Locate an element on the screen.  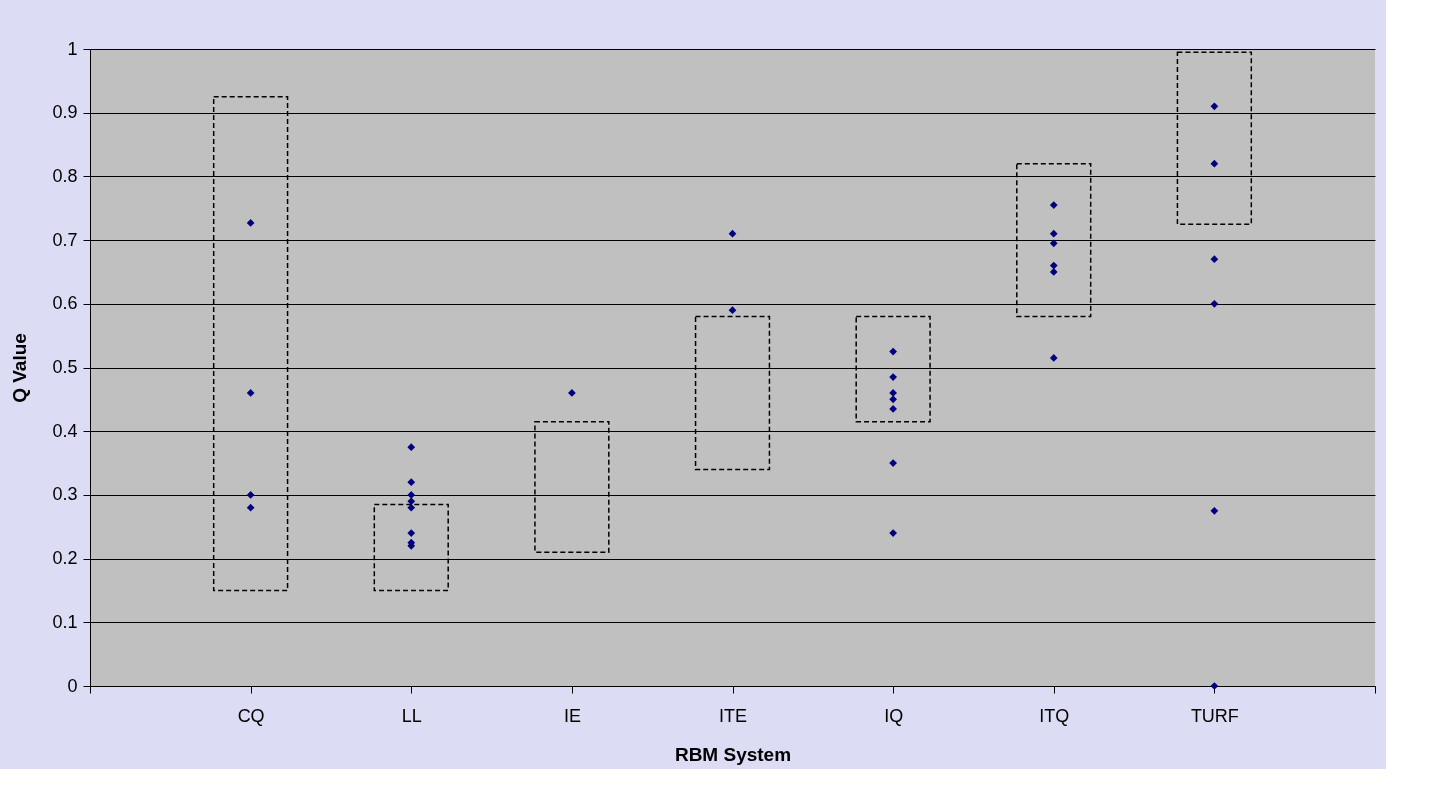
y-tick-label: 0.7 is located at coordinates (65, 239).